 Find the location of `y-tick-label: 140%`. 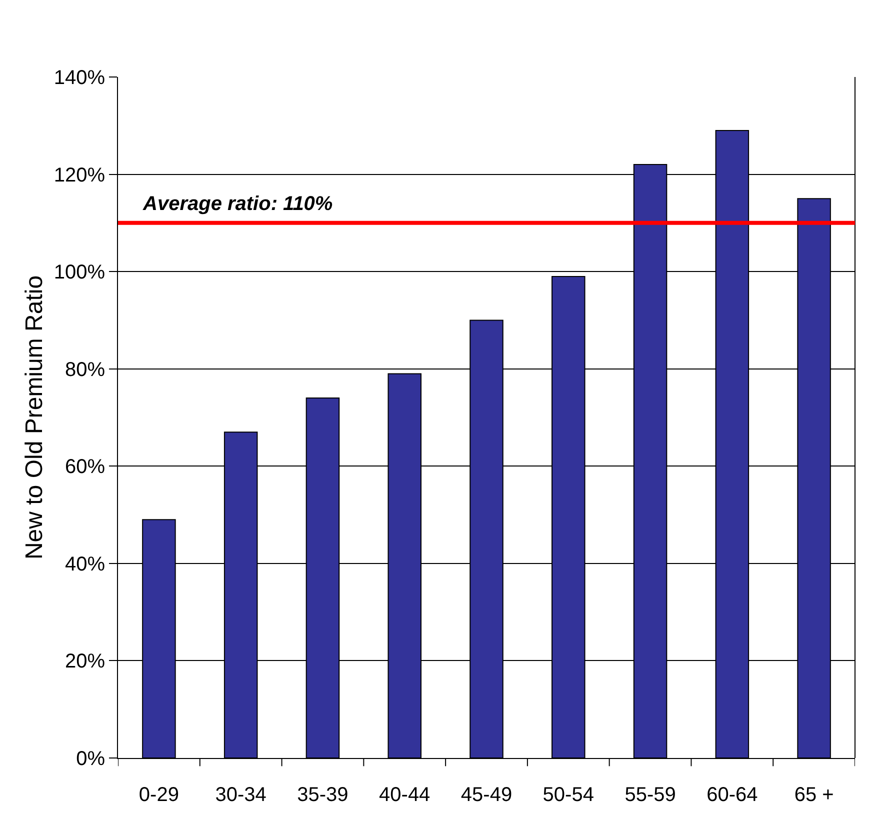

y-tick-label: 140% is located at coordinates (80, 78).